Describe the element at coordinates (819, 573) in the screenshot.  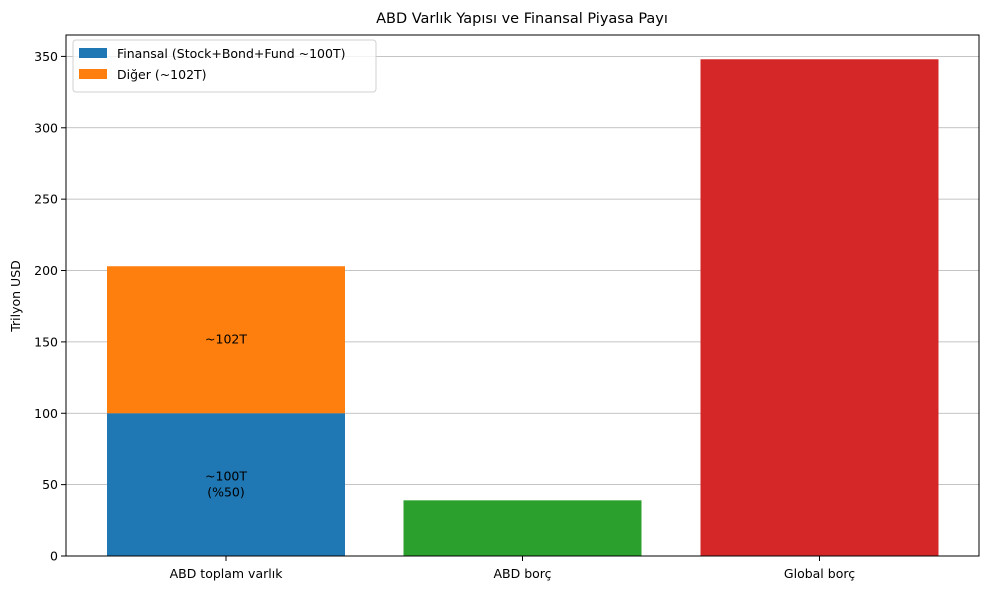
I see `x-tick-label: Global borç` at that location.